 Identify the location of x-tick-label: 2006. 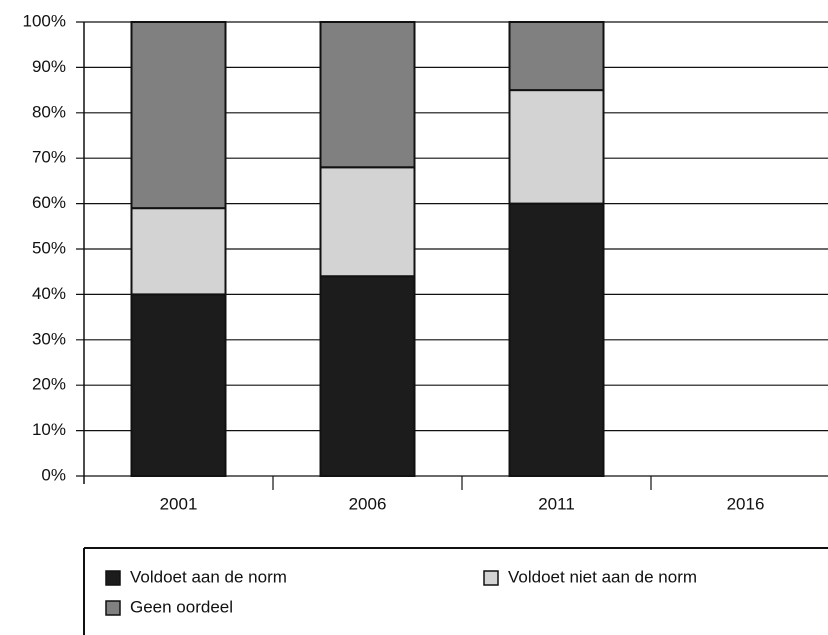
(368, 503).